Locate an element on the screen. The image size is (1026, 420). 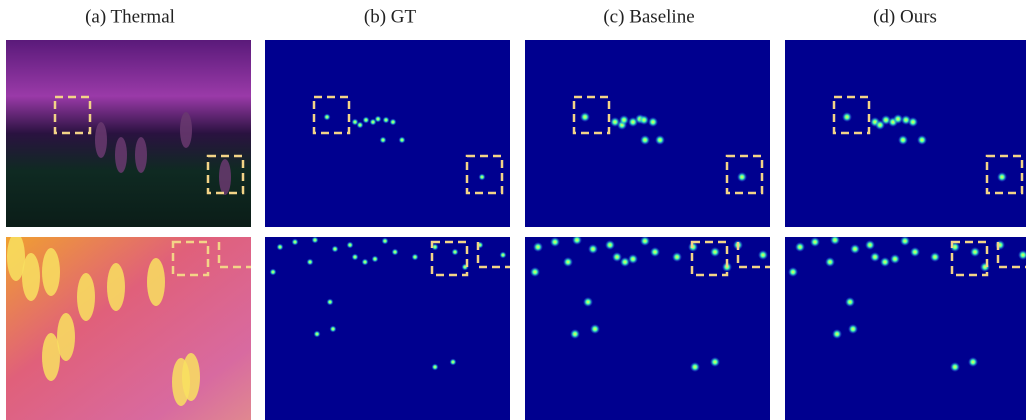
caption: (a) Thermal is located at coordinates (130, 16).